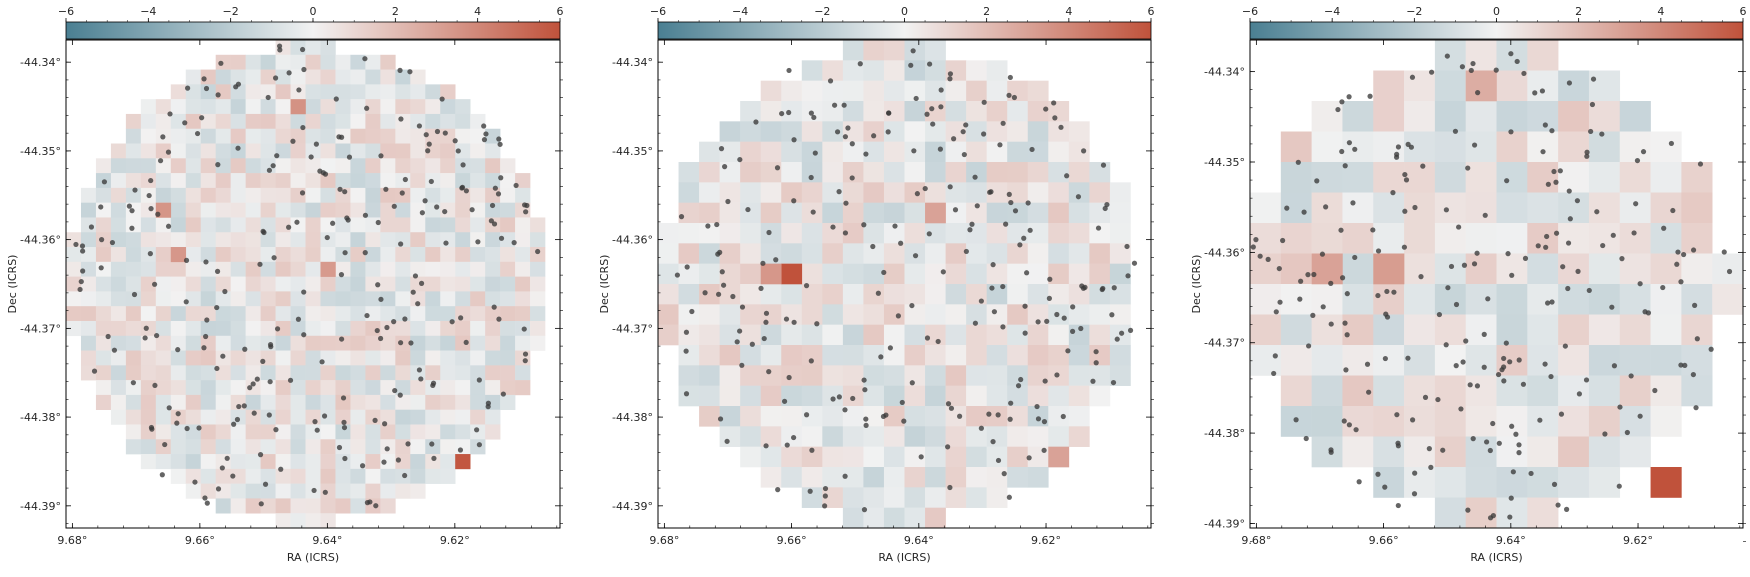  I want to click on heatmap-hot-cell, so click(792, 274).